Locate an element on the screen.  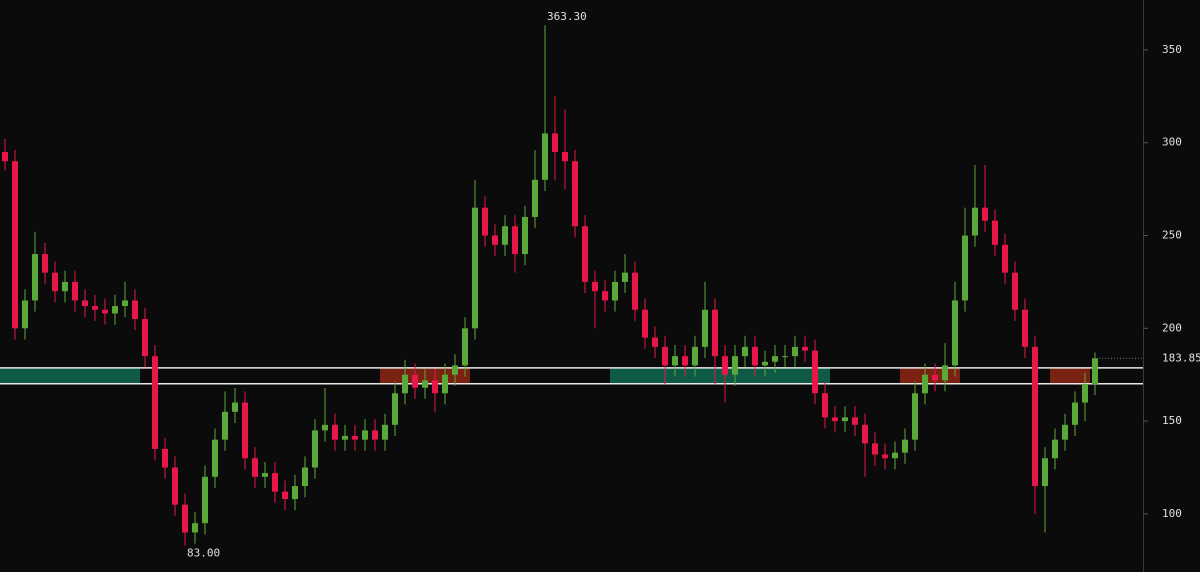
last-price-label: 183.85 is located at coordinates (1181, 357).